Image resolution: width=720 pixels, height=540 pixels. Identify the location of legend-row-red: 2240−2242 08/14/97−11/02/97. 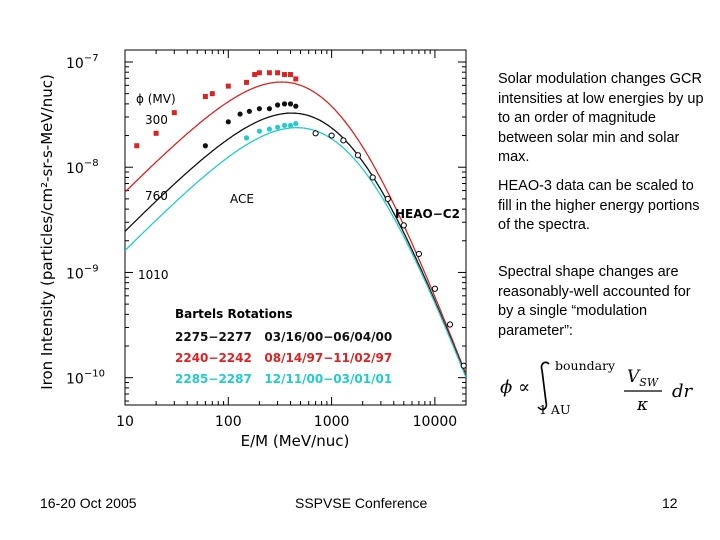
(283, 358).